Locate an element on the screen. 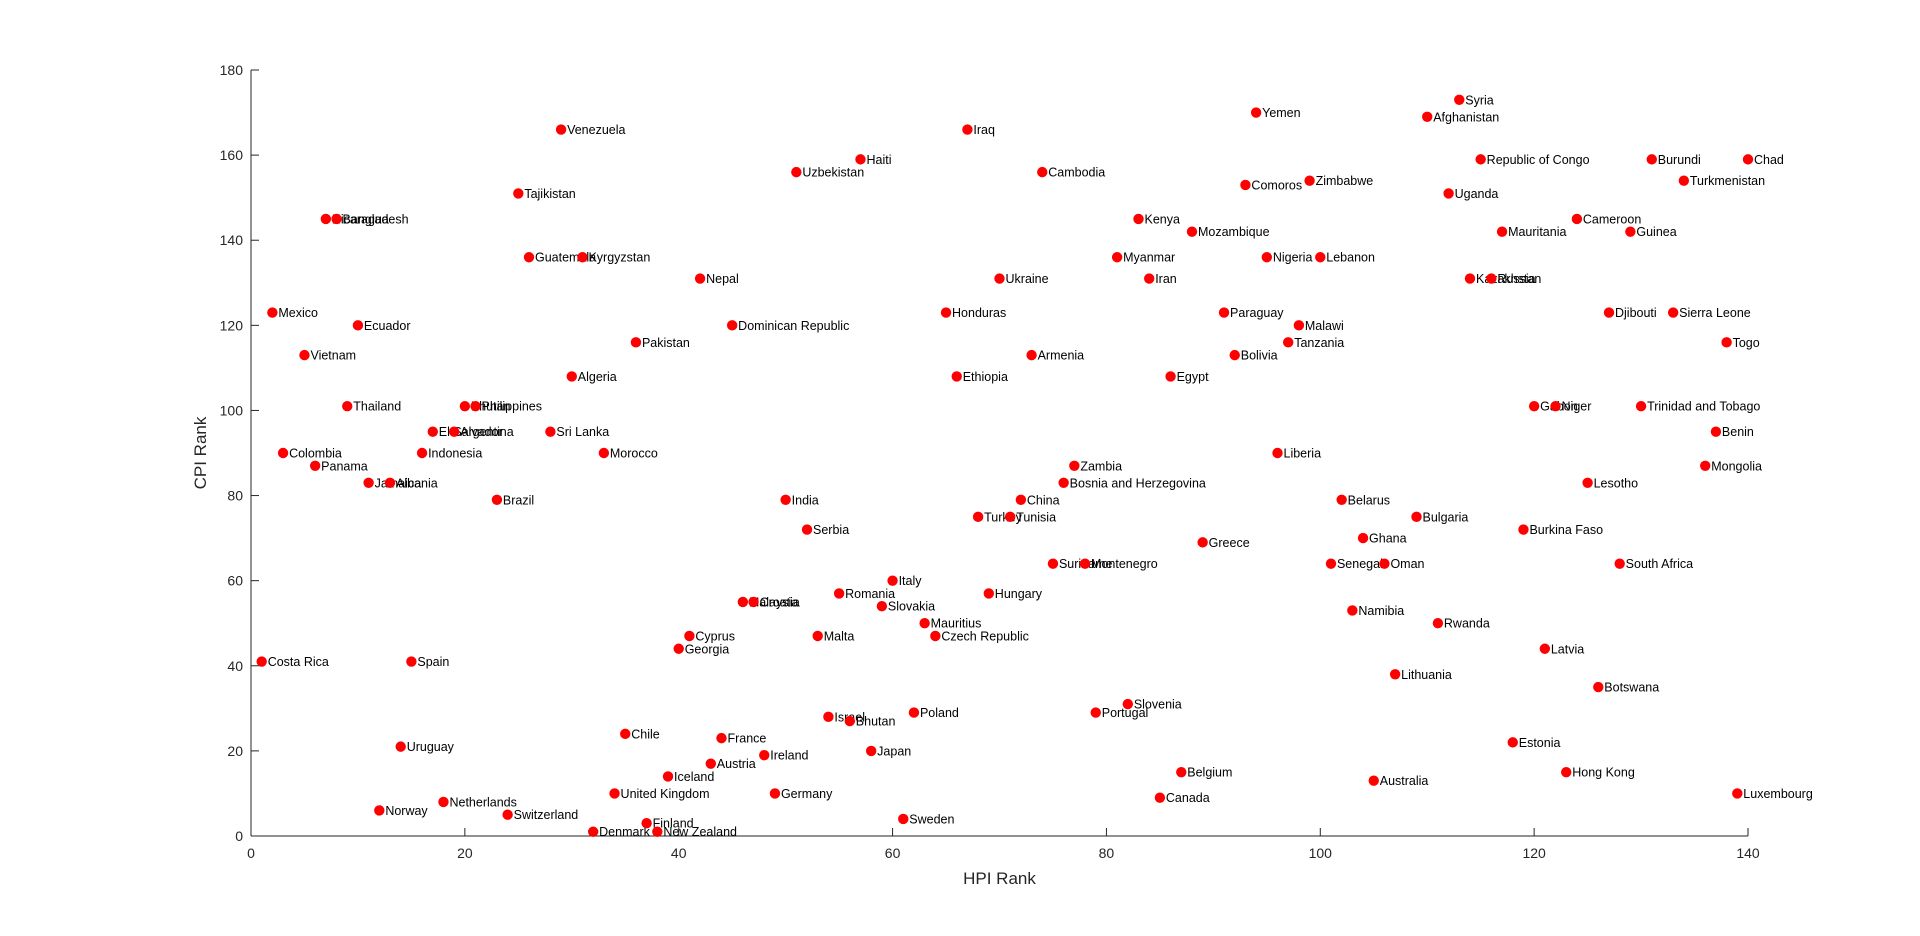 Image resolution: width=1920 pixels, height=936 pixels. point-label: Algeria is located at coordinates (597, 377).